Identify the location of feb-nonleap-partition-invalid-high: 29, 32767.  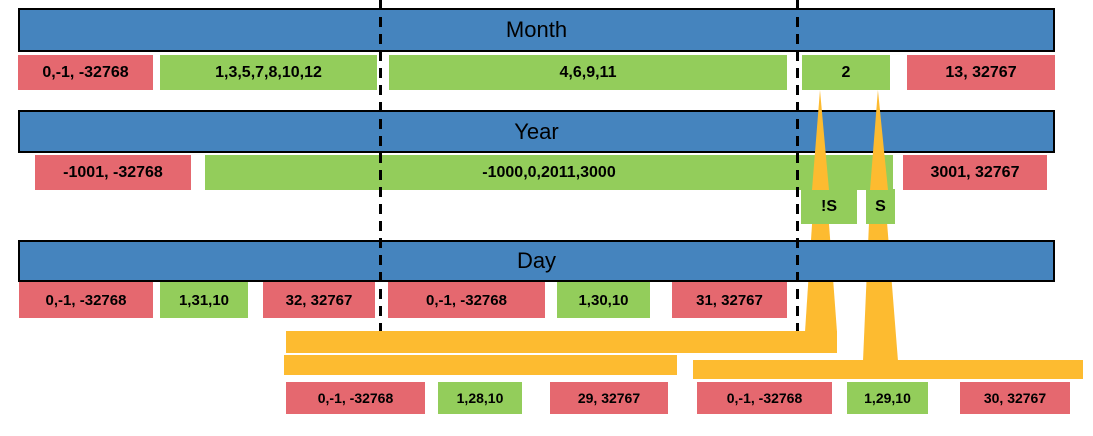
(609, 398).